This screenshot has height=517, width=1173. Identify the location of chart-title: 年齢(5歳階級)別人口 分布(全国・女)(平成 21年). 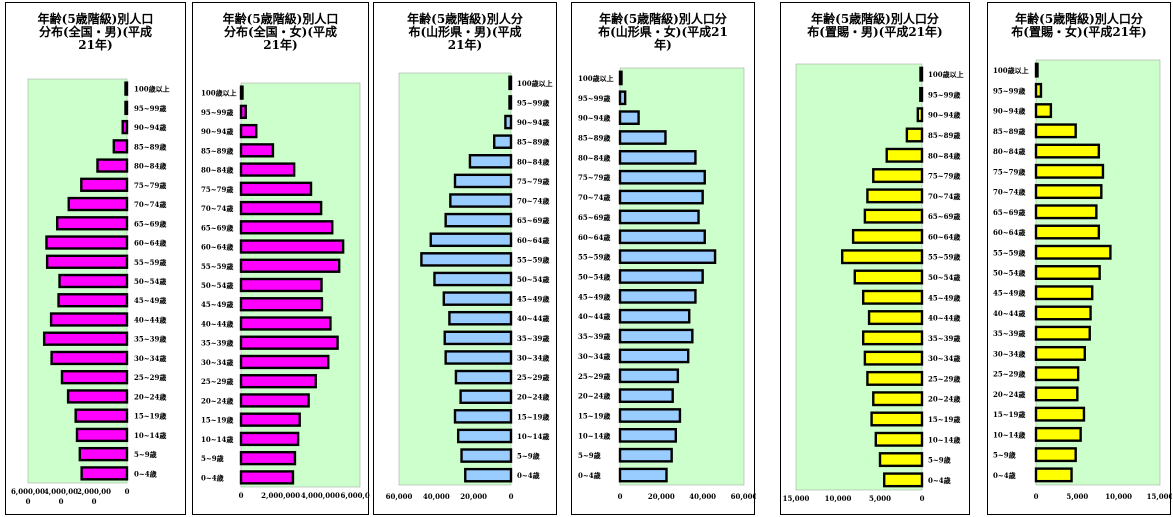
(280, 32).